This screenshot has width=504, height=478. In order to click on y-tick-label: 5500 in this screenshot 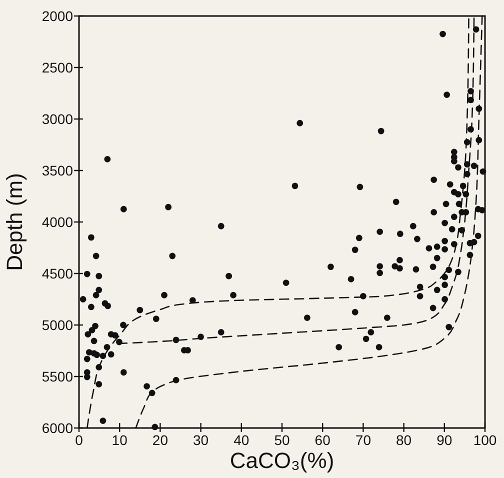, I will do `click(58, 376)`.